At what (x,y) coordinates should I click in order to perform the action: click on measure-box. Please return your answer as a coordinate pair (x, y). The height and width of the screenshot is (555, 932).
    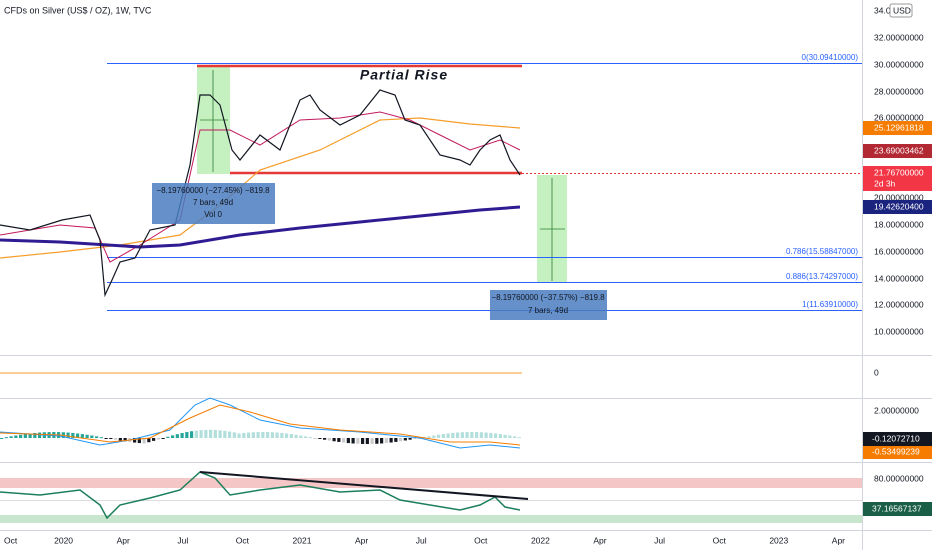
    Looking at the image, I should click on (213, 203).